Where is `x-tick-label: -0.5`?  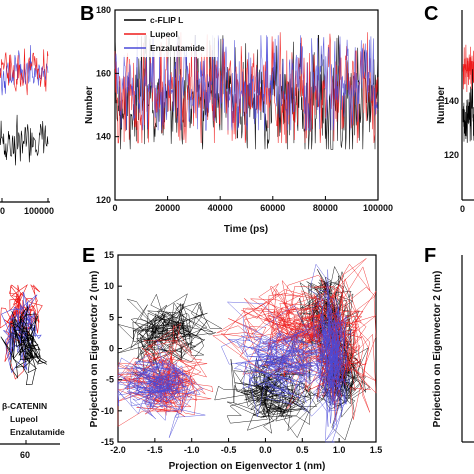
x-tick-label: -0.5 is located at coordinates (229, 450).